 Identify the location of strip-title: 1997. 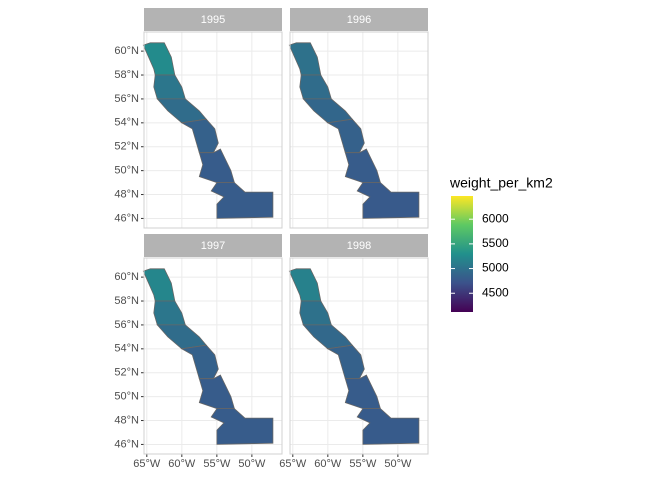
(213, 246).